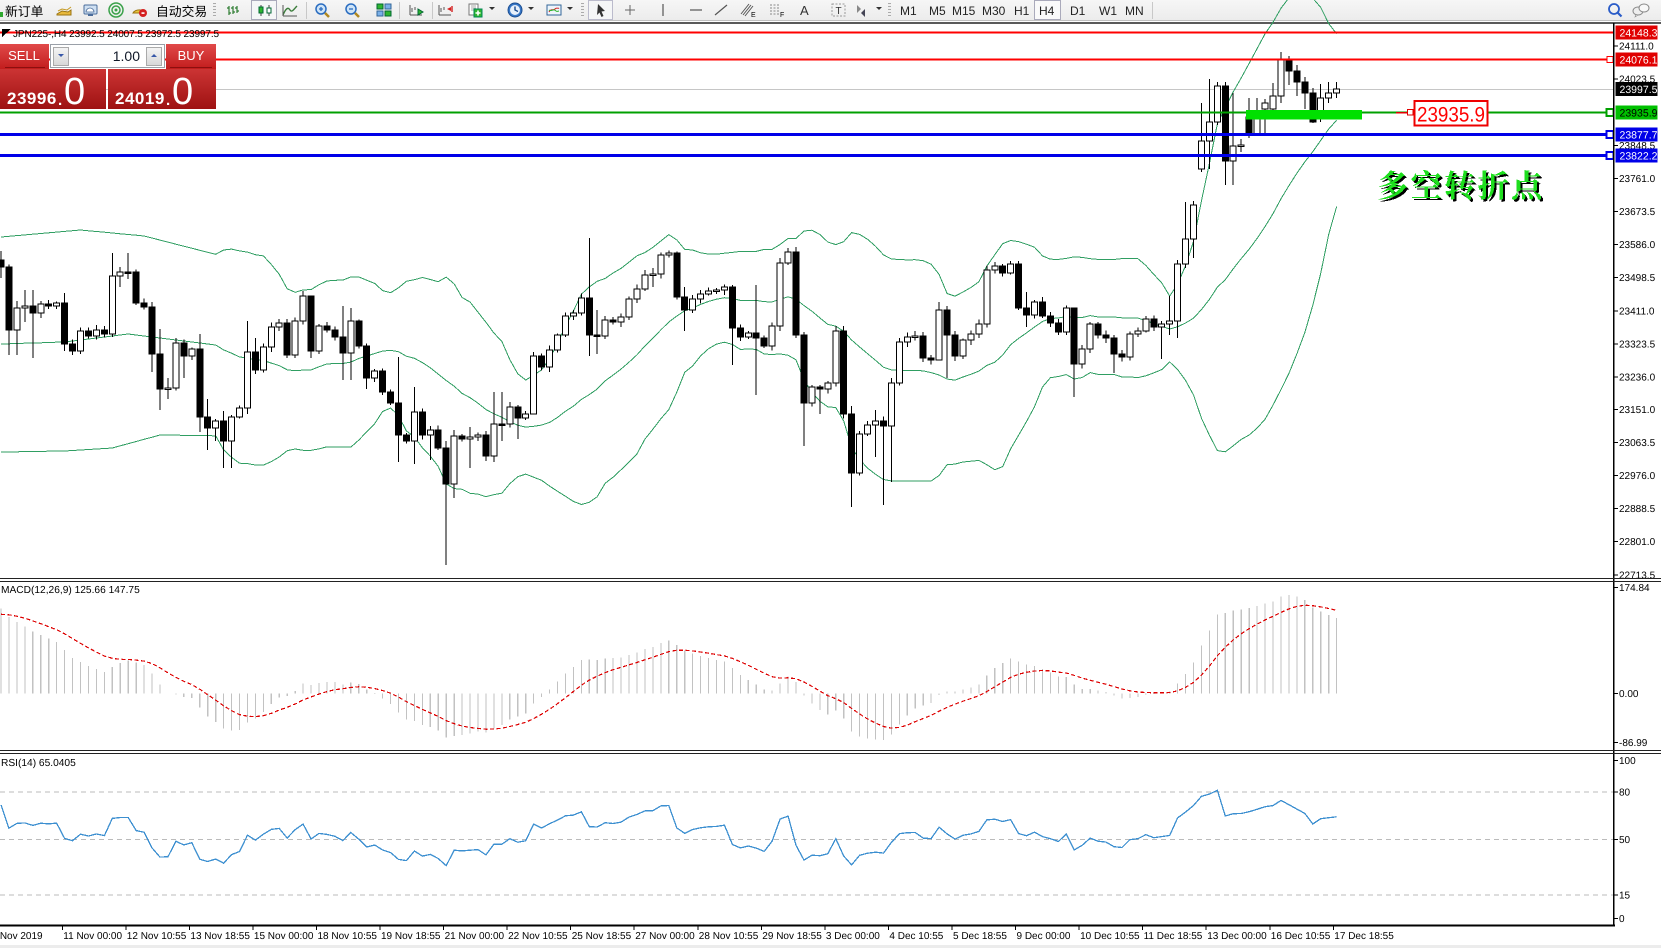 The image size is (1661, 948). Describe the element at coordinates (1639, 34) in the screenshot. I see `svg-text: 24148.3` at that location.